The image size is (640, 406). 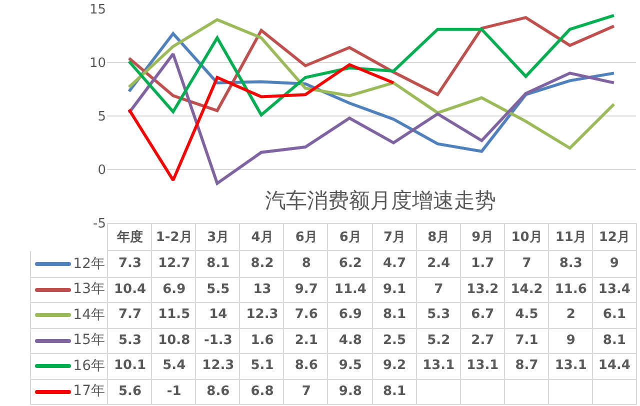 I want to click on data-label: 14, so click(x=217, y=315).